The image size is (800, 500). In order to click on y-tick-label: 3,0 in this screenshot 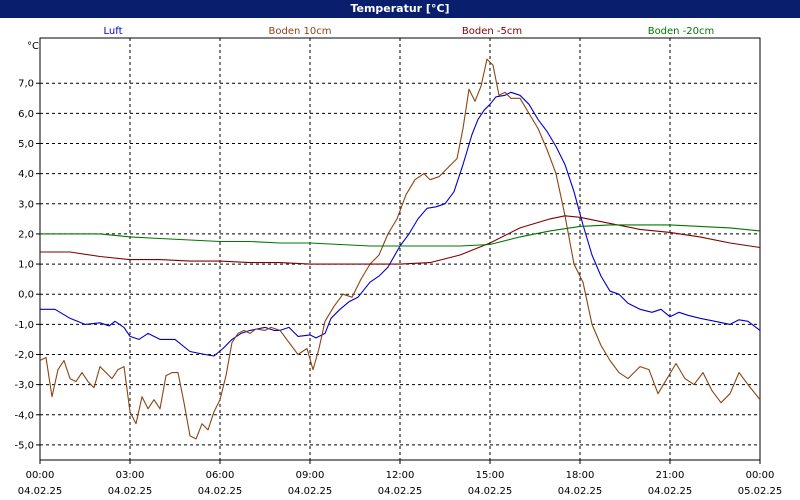, I will do `click(26, 204)`.